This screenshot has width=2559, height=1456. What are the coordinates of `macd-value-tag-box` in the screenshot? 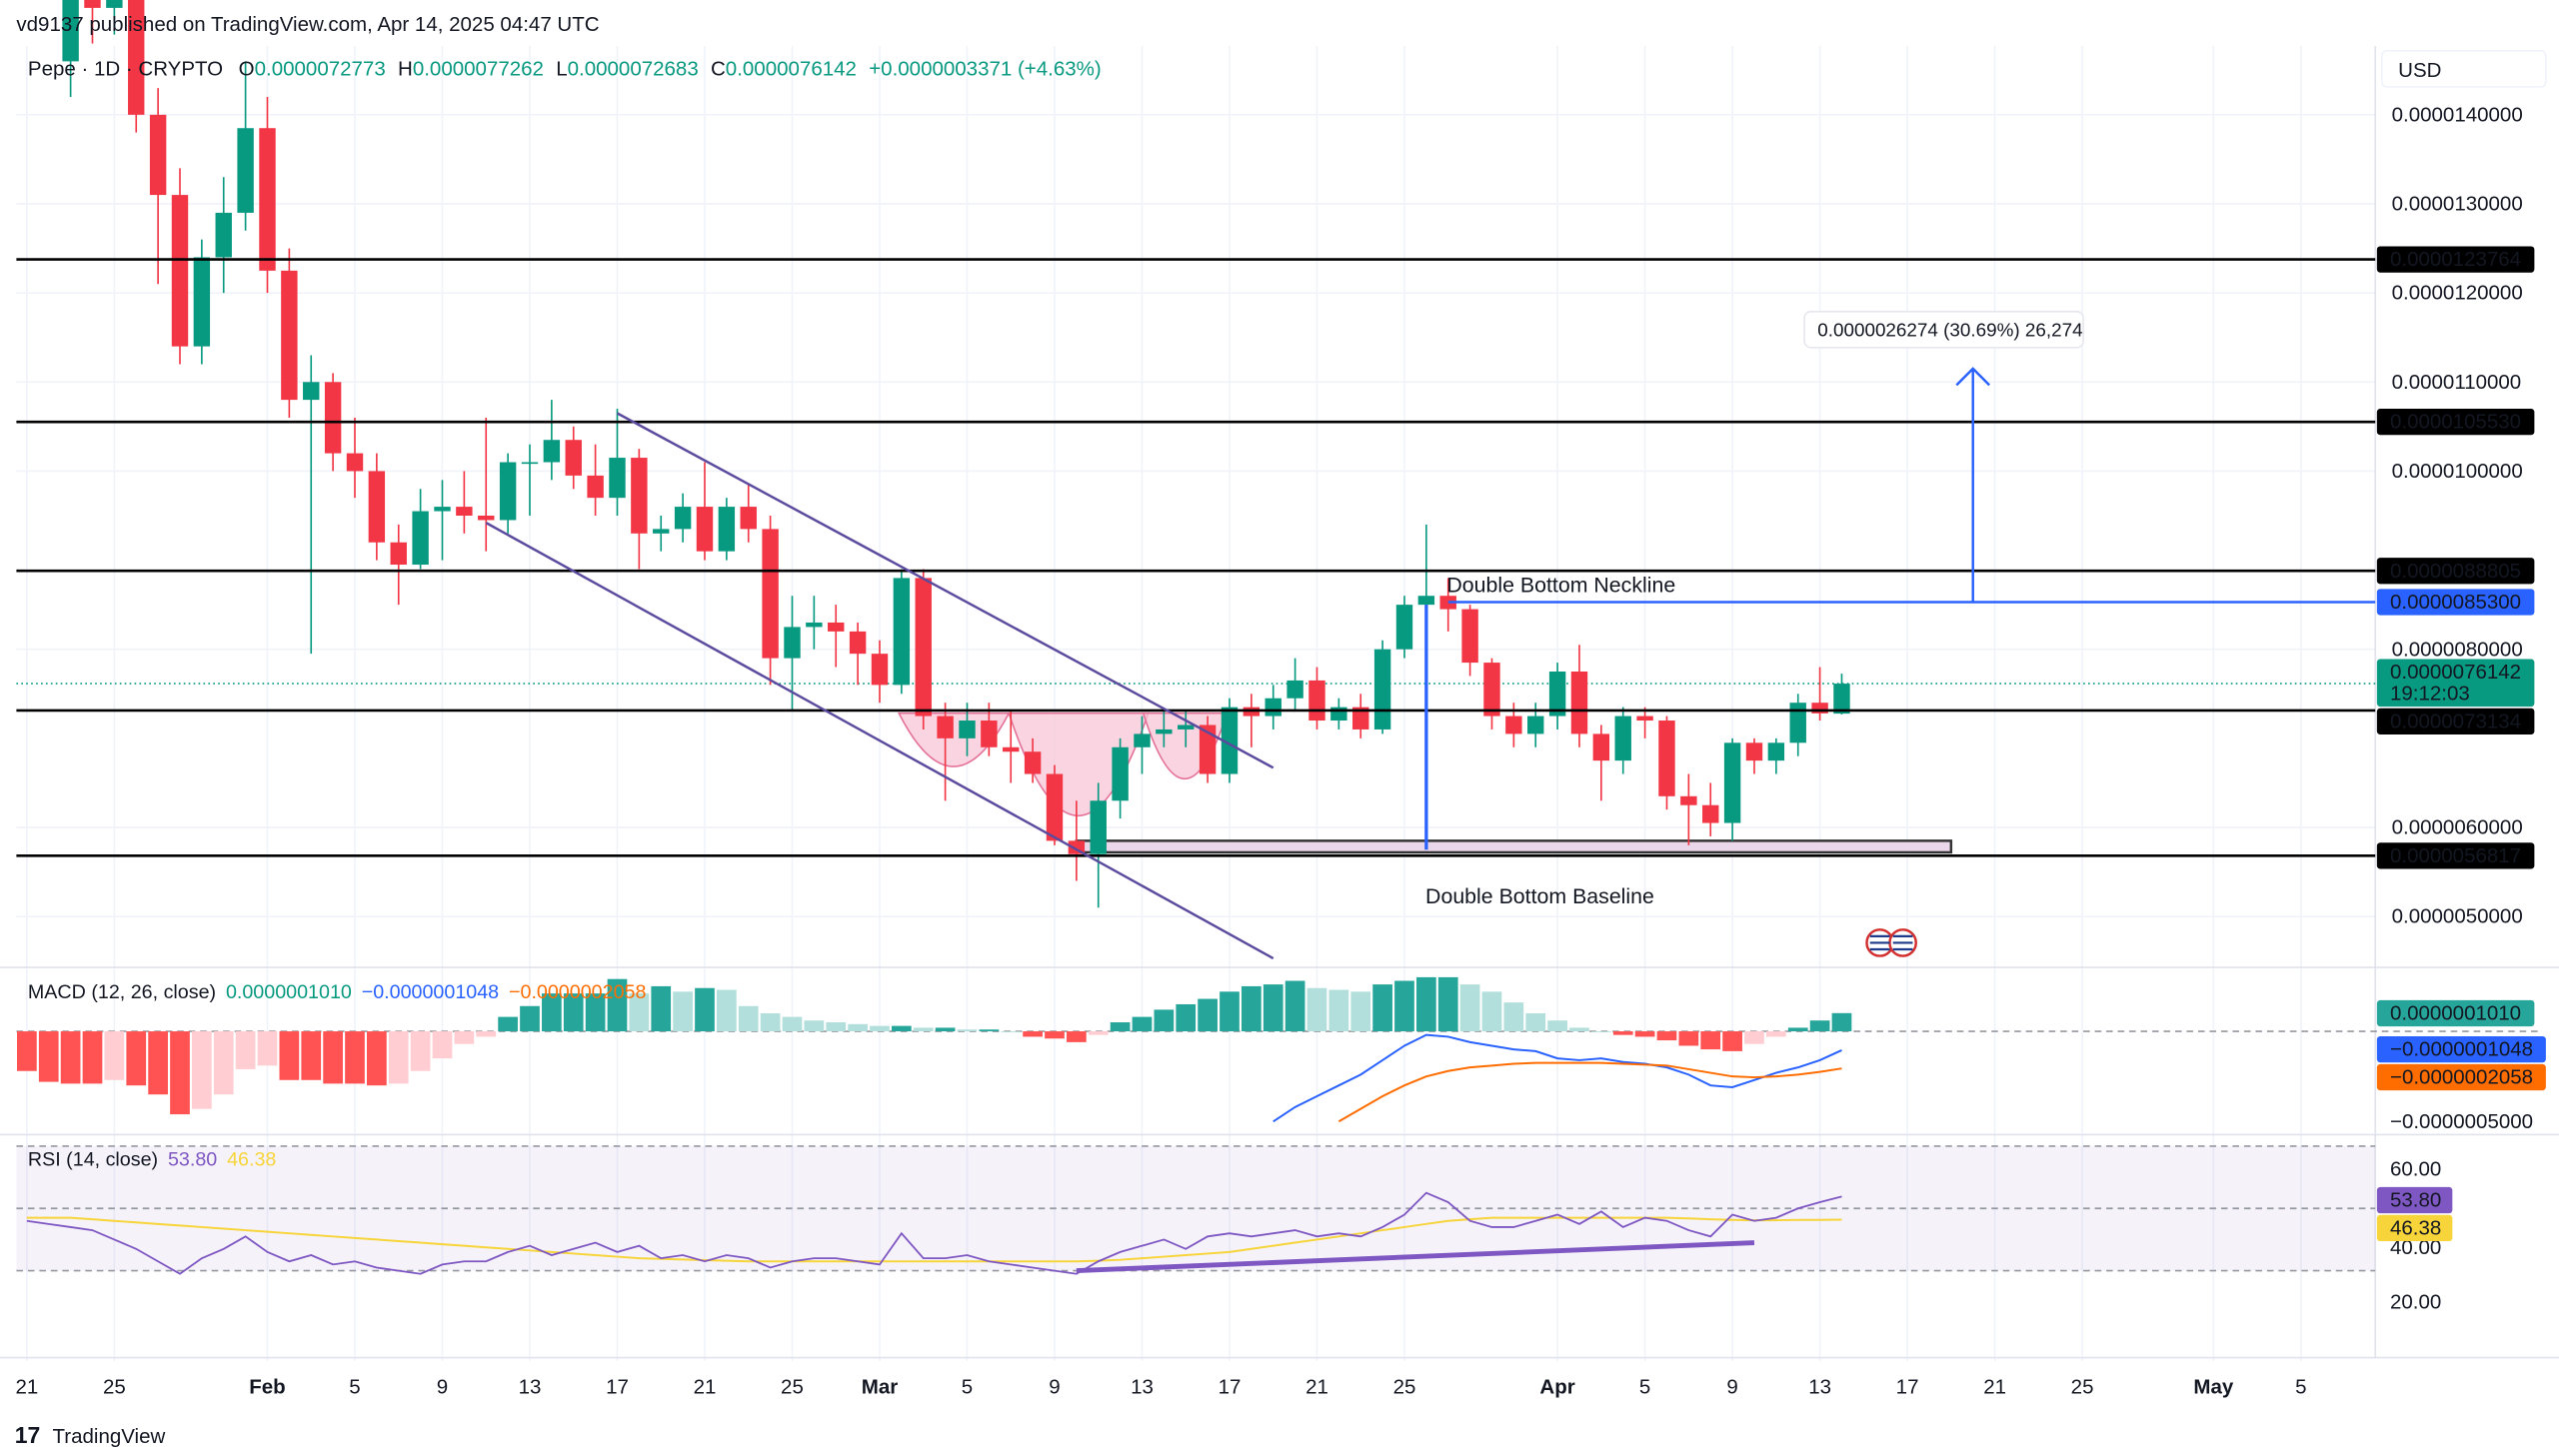 It's located at (2455, 1013).